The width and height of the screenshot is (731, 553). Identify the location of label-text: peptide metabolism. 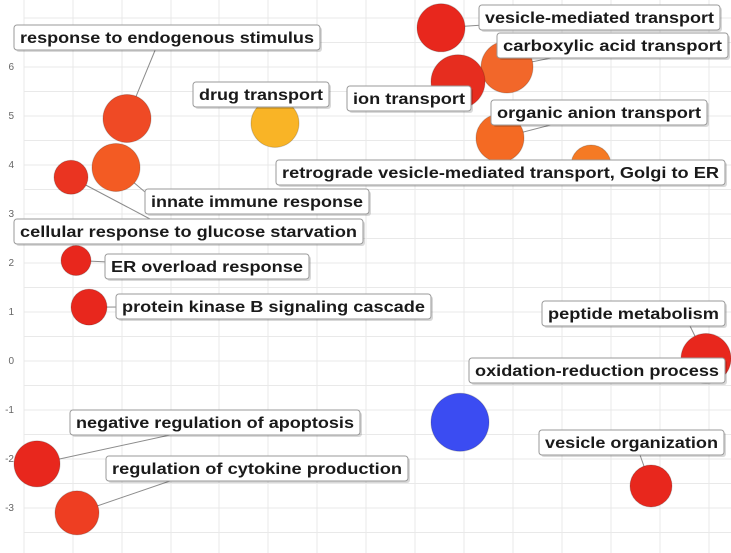
(633, 314).